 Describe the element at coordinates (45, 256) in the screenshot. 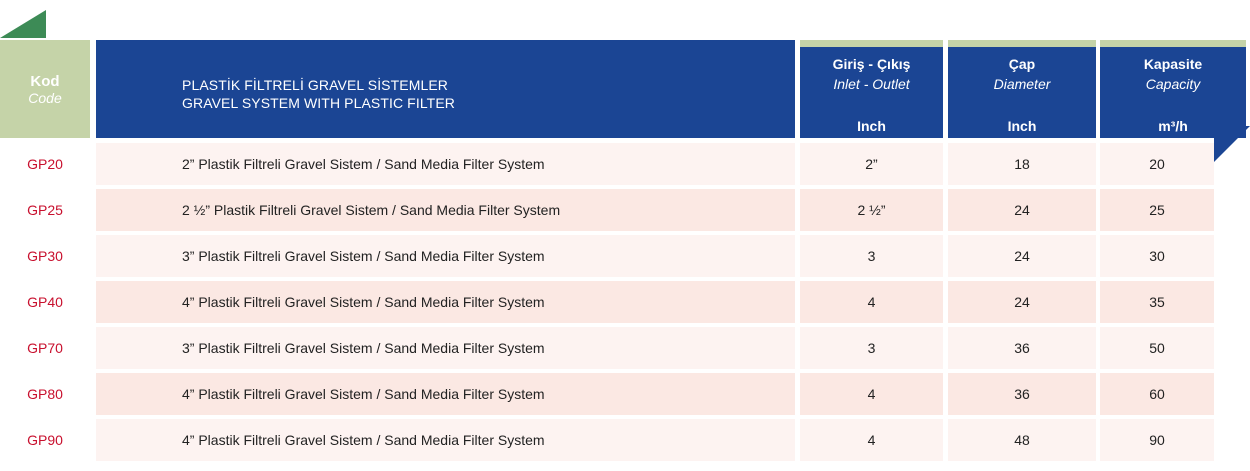

I see `product-code: GP30` at that location.